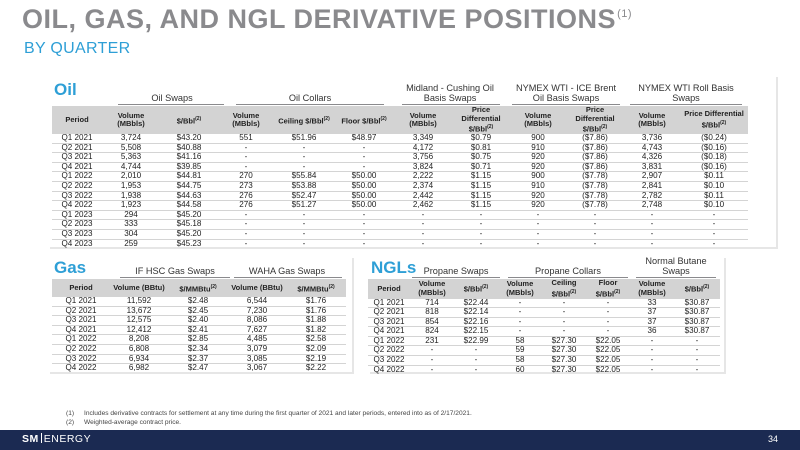 The width and height of the screenshot is (800, 450). Describe the element at coordinates (389, 303) in the screenshot. I see `ngl-period-cell: Q1 2021` at that location.